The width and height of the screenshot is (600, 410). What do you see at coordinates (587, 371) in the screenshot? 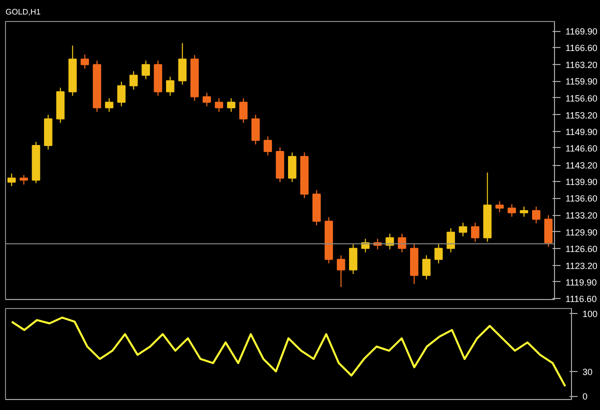
I see `y-tick-label: 30` at bounding box center [587, 371].